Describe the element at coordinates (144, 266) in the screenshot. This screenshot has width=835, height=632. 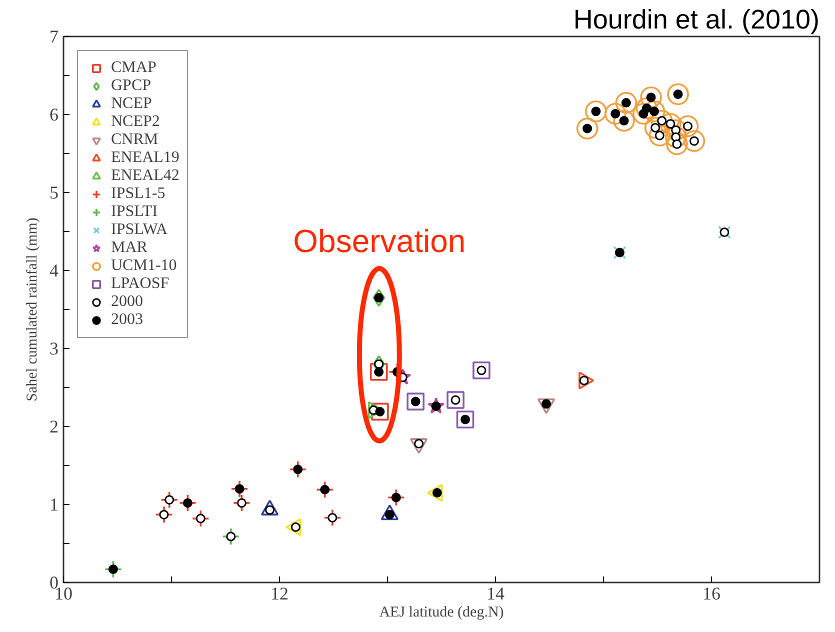
I see `legend-label: UCM1-10` at that location.